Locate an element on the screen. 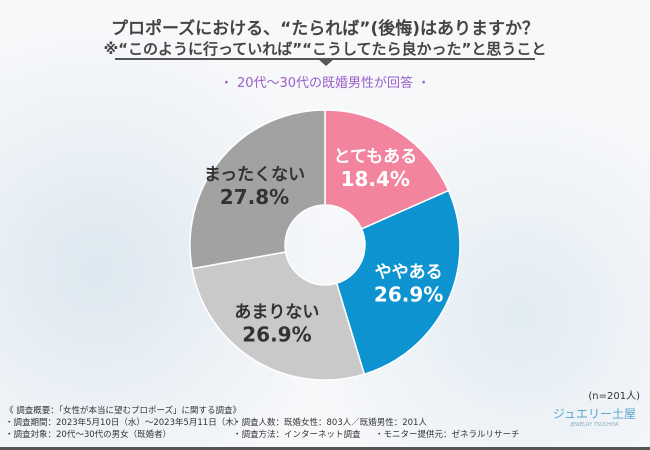 The image size is (650, 450). slice-category-label: あまりない is located at coordinates (276, 312).